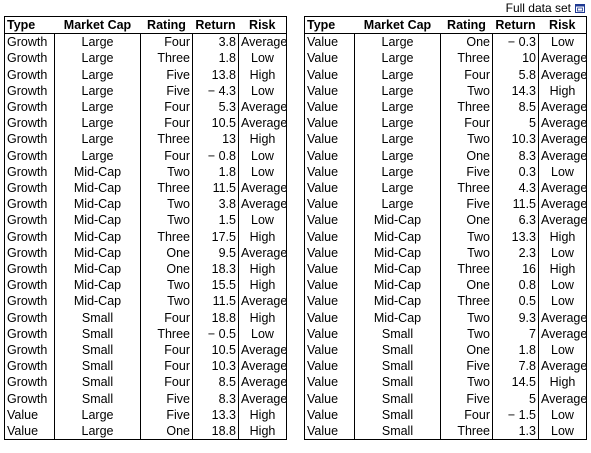  What do you see at coordinates (97, 25) in the screenshot?
I see `column-header-market-cap: Market Cap` at bounding box center [97, 25].